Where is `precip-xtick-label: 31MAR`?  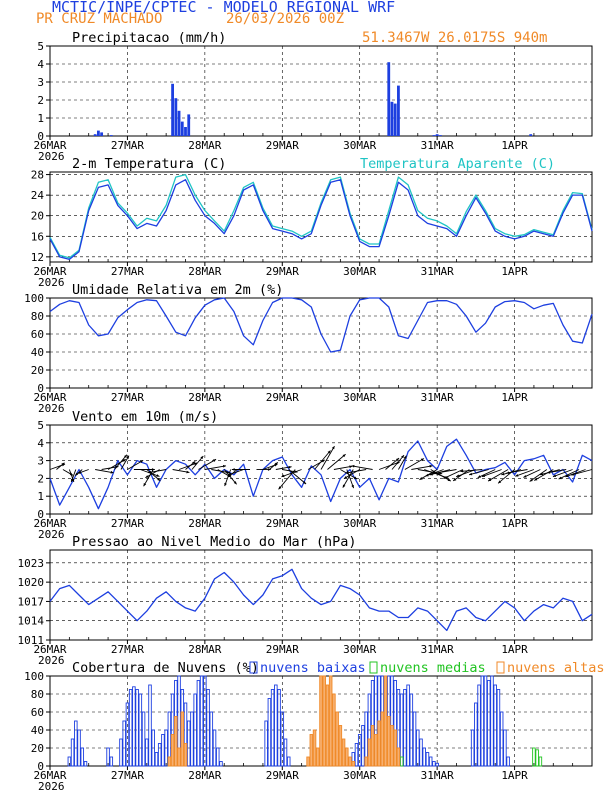
precip-xtick-label: 31MAR is located at coordinates (437, 145).